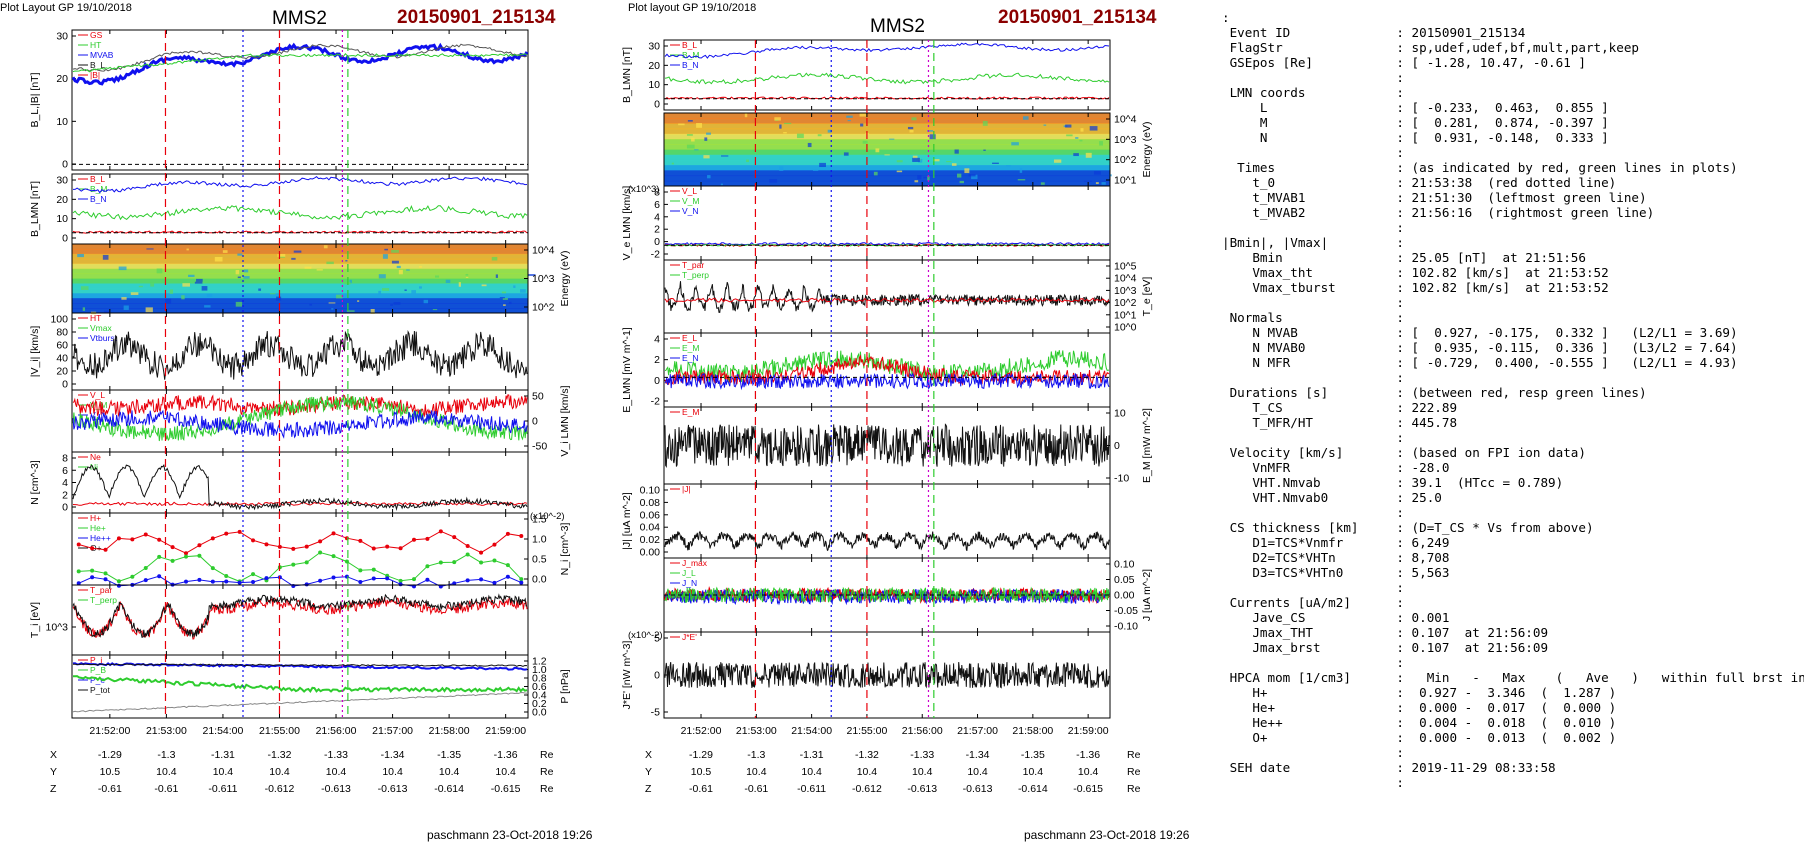 The image size is (1804, 842). Describe the element at coordinates (102, 55) in the screenshot. I see `legend-label: MVAB` at that location.